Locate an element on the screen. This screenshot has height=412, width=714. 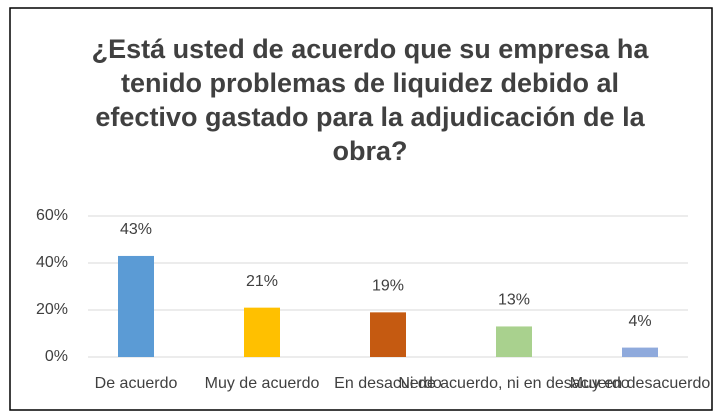
x-tick-label: De acuerdo is located at coordinates (136, 383).